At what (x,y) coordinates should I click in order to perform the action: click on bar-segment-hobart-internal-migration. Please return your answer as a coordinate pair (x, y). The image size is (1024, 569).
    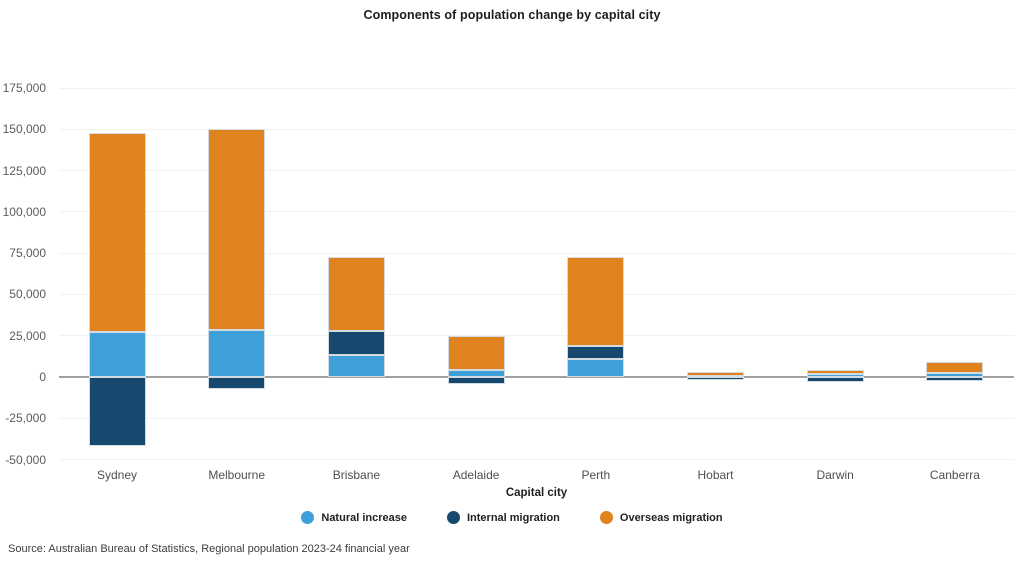
    Looking at the image, I should click on (715, 378).